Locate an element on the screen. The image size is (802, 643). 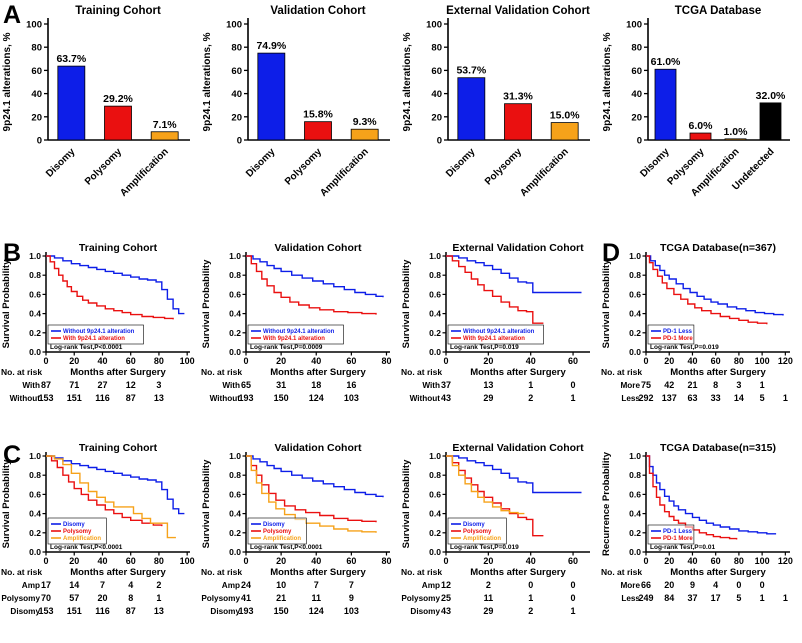
logrank-annotation: Log-rank Test,P=0.0009 is located at coordinates (286, 347).